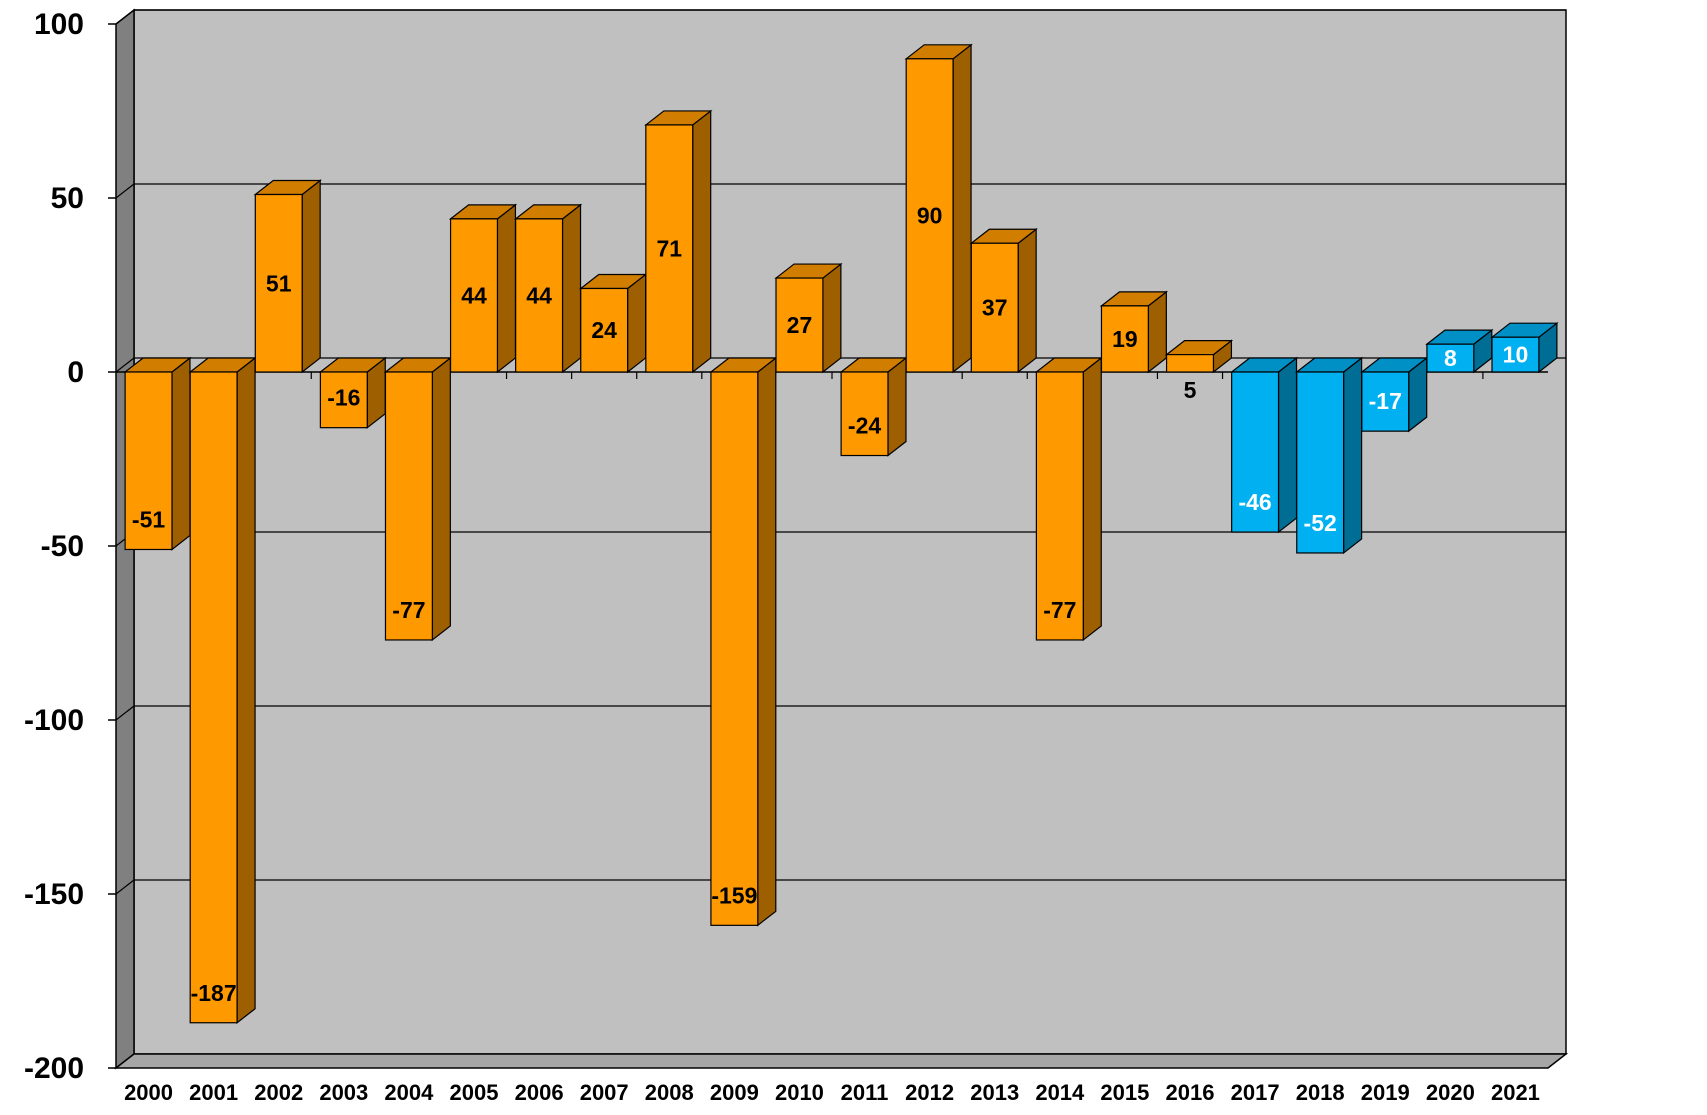 The width and height of the screenshot is (1707, 1115). I want to click on data-label: -16, so click(343, 398).